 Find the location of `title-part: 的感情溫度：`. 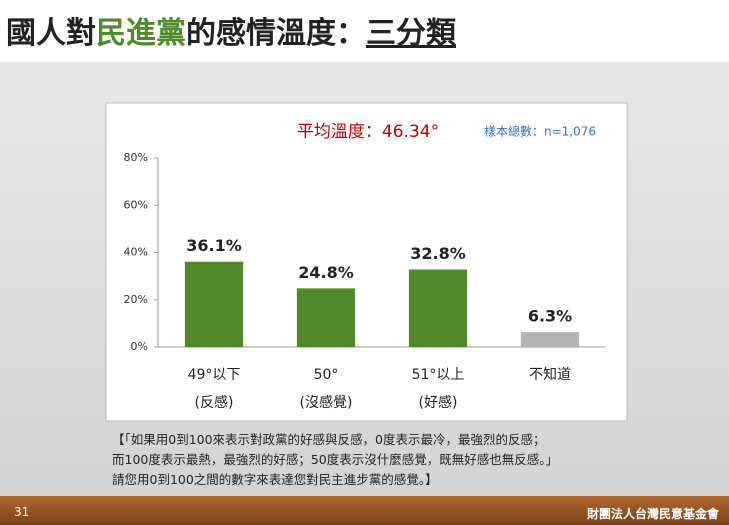

title-part: 的感情溫度： is located at coordinates (276, 33).